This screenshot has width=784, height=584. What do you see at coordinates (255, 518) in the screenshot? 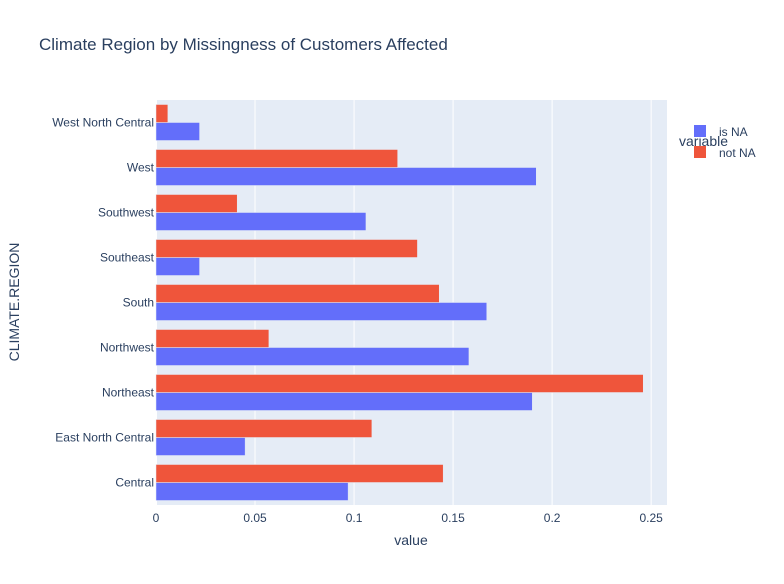
I see `x-tick-label: 0.05` at bounding box center [255, 518].